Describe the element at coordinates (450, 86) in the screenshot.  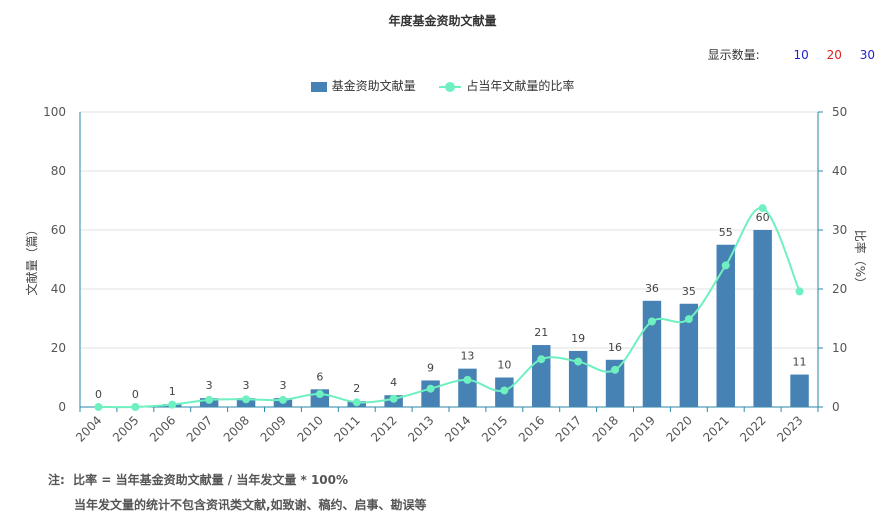
I see `legend-line-swatch-icon` at that location.